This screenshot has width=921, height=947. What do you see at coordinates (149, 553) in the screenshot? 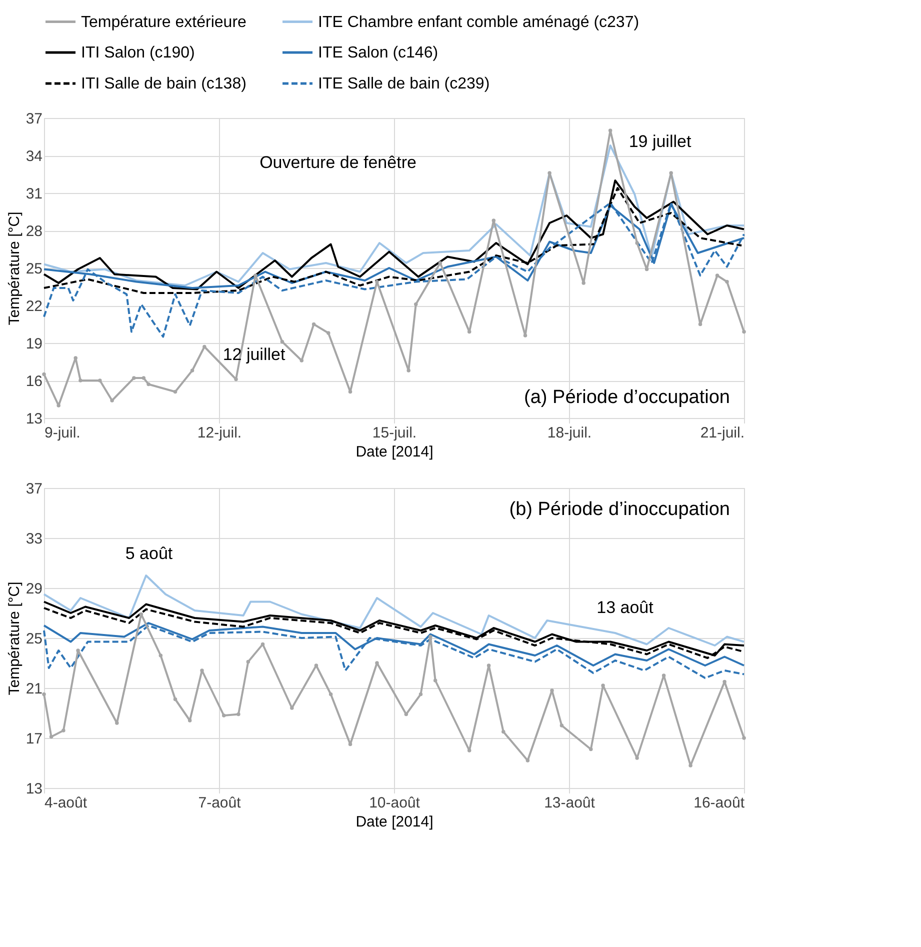
I see `annotation: 5 août` at bounding box center [149, 553].